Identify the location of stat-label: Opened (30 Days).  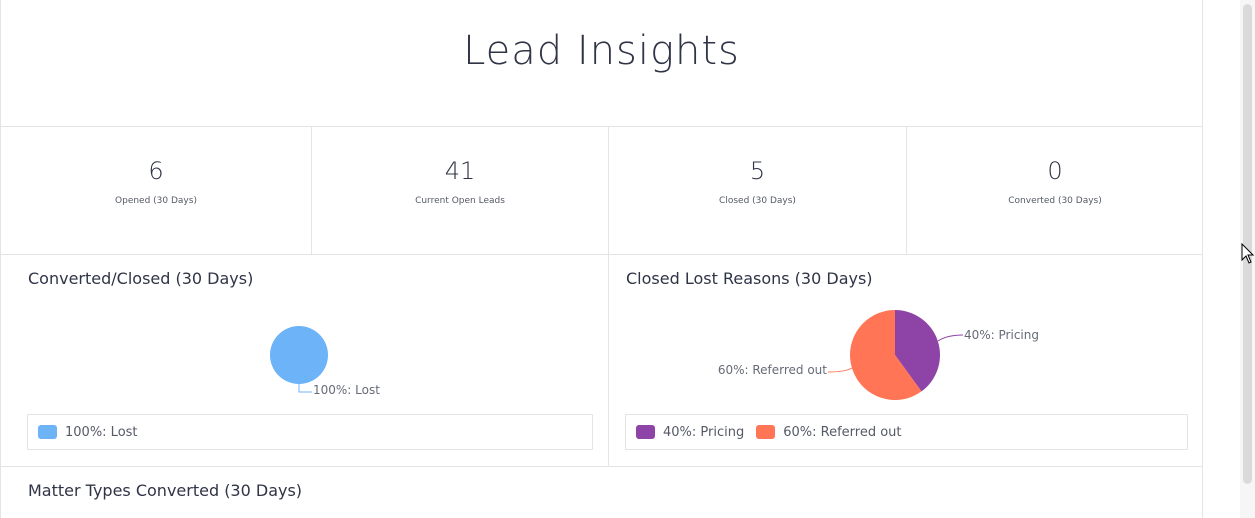
(156, 201).